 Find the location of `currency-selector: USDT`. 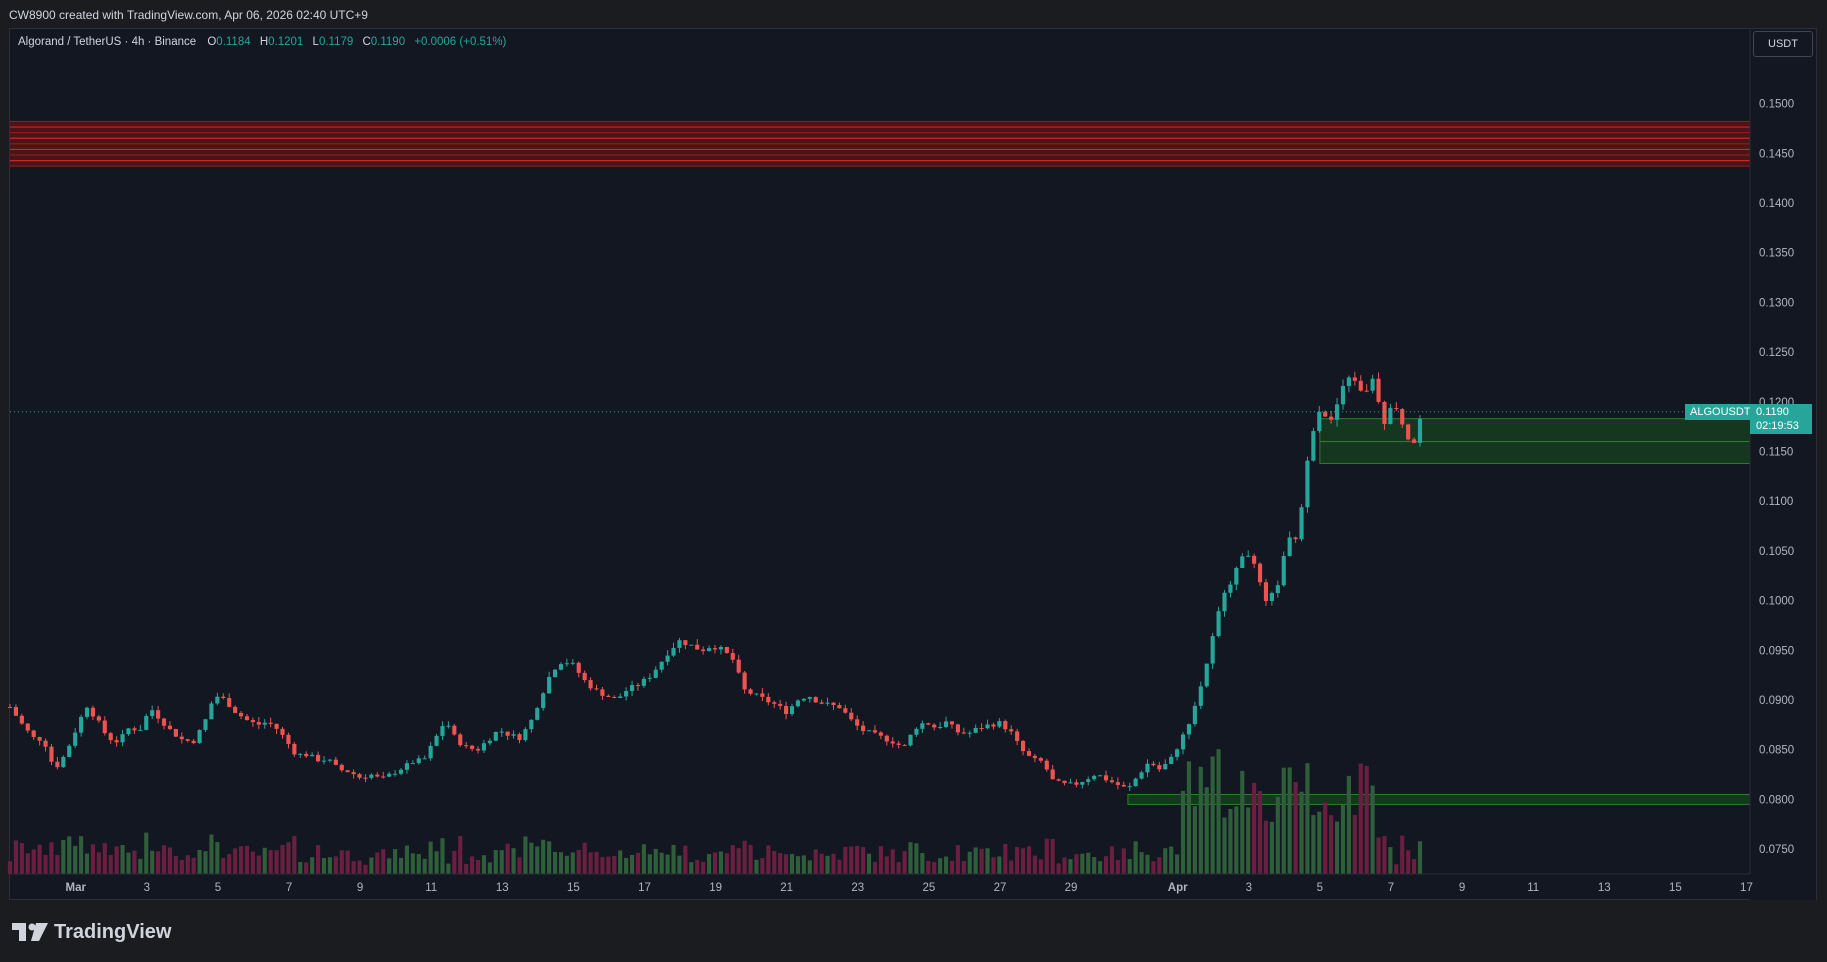

currency-selector: USDT is located at coordinates (1783, 44).